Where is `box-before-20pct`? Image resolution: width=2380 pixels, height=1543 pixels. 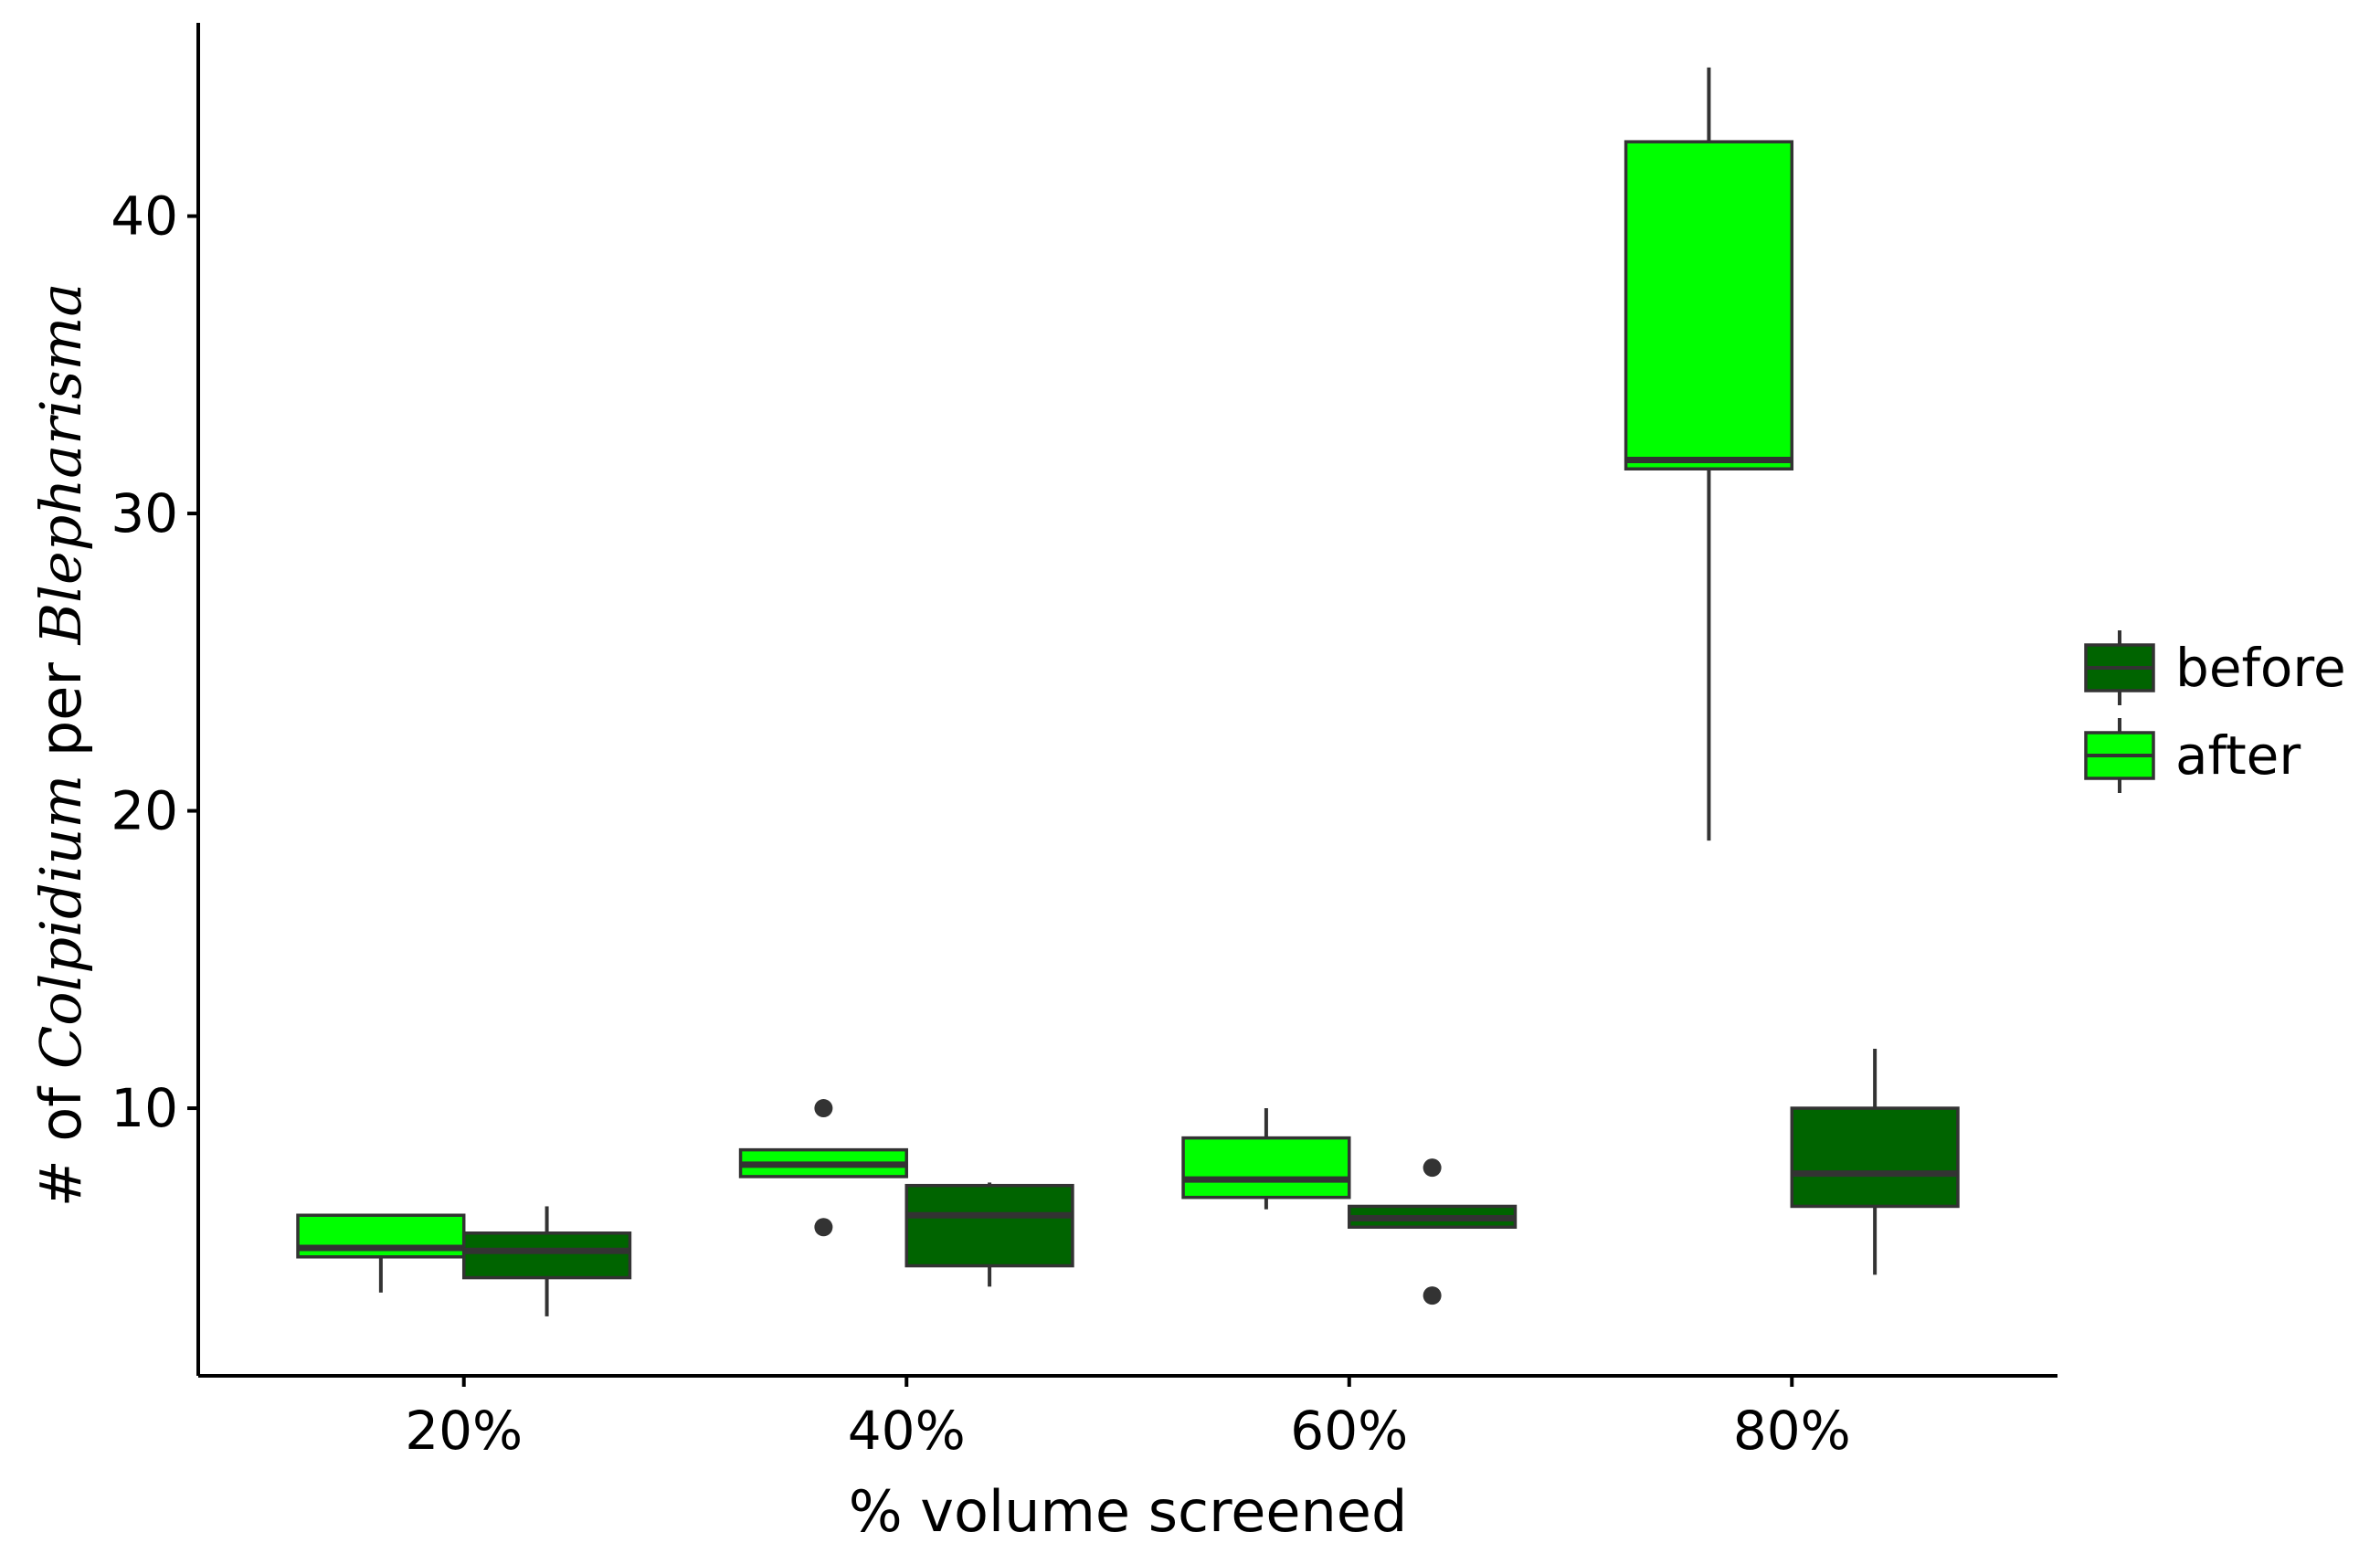
box-before-20pct is located at coordinates (547, 1261).